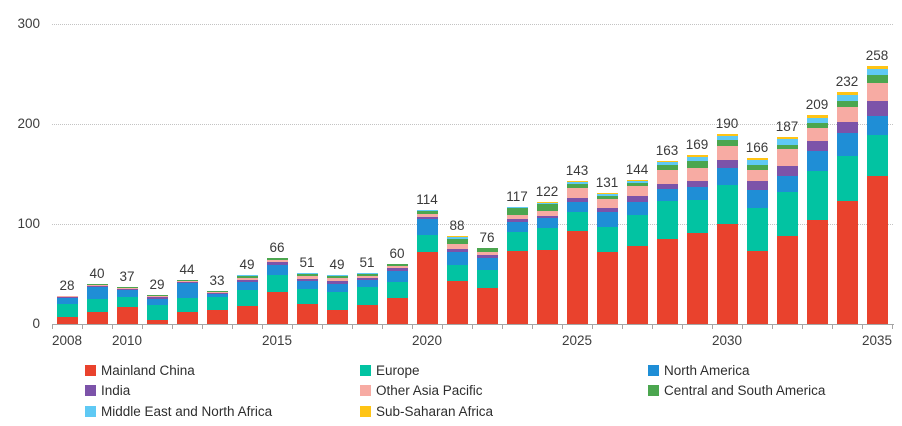  I want to click on x-axis-label: 2025, so click(577, 340).